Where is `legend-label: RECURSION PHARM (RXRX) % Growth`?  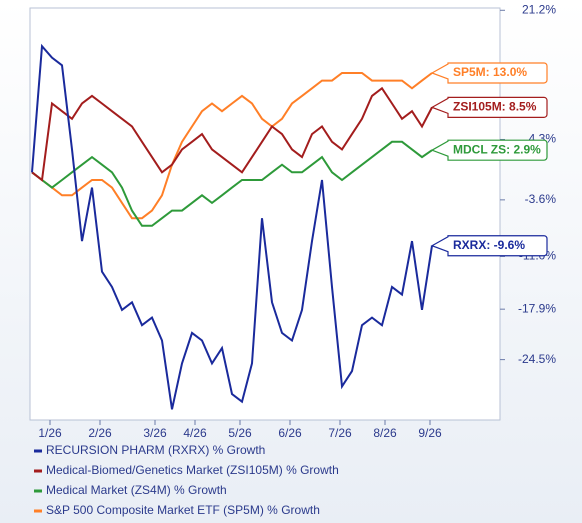 legend-label: RECURSION PHARM (RXRX) % Growth is located at coordinates (155, 450).